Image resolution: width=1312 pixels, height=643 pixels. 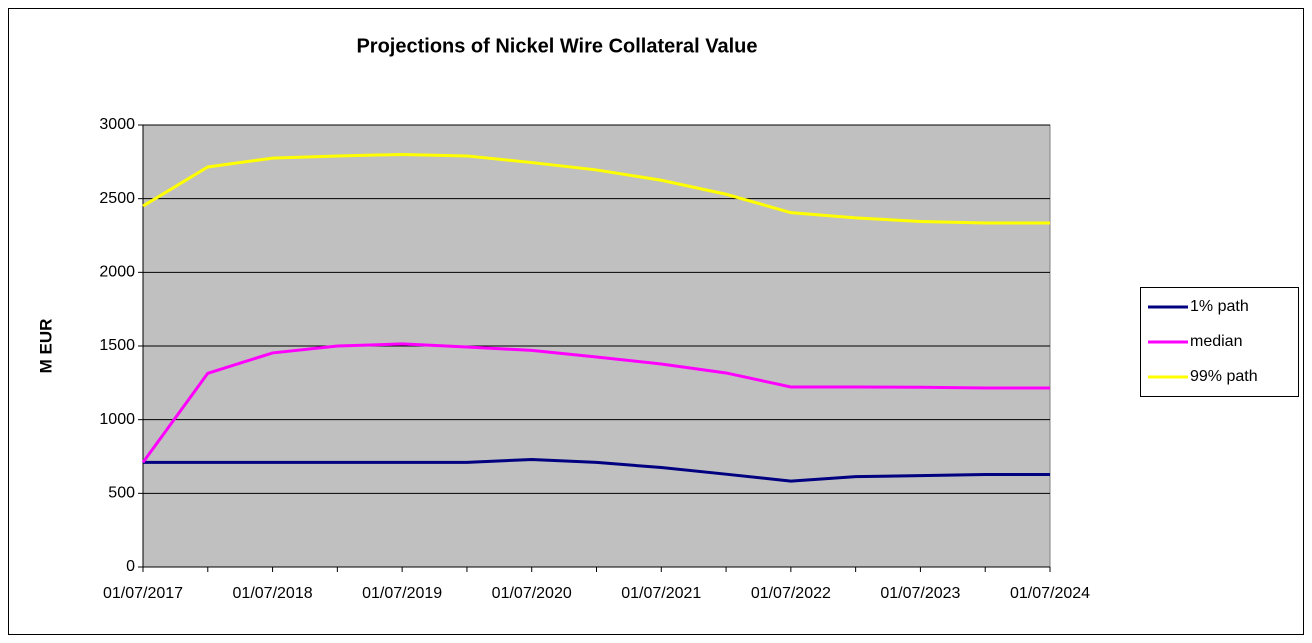 What do you see at coordinates (117, 272) in the screenshot?
I see `y-tick-label: 2000` at bounding box center [117, 272].